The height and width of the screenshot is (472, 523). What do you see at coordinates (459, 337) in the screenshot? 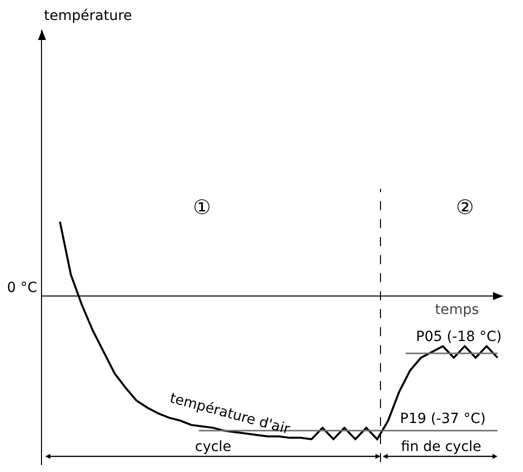
I see `annotation: P05 (-18 °C)` at bounding box center [459, 337].